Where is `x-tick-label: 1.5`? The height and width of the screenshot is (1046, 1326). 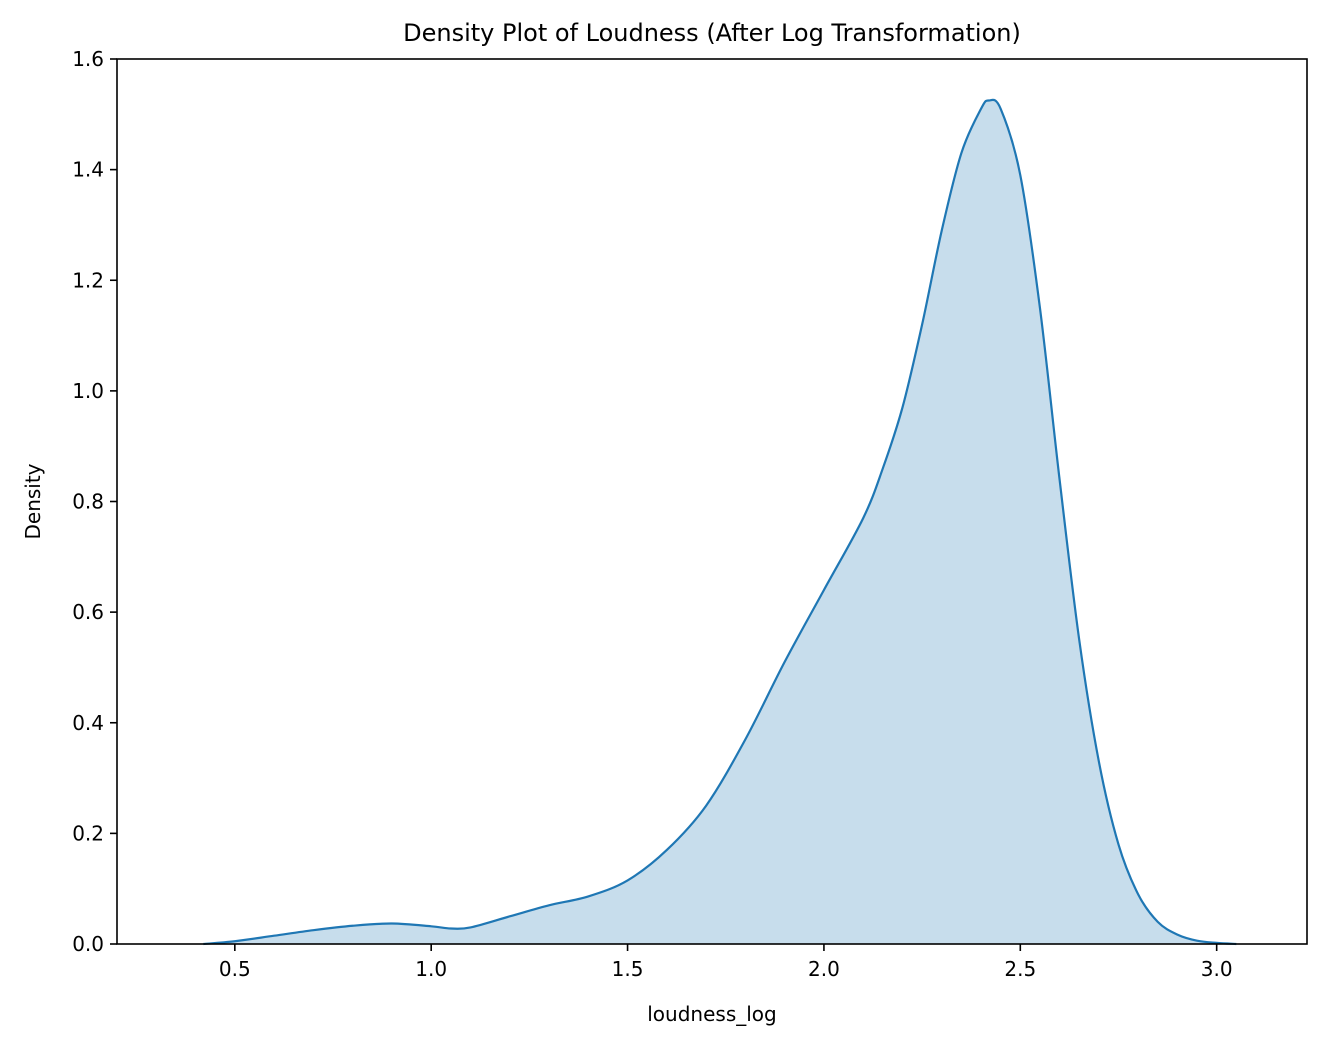 x-tick-label: 1.5 is located at coordinates (628, 969).